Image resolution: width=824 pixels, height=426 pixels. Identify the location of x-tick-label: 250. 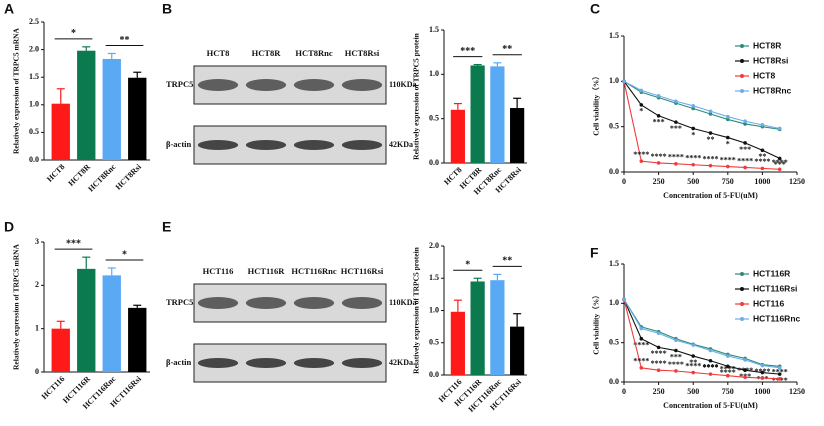
(659, 391).